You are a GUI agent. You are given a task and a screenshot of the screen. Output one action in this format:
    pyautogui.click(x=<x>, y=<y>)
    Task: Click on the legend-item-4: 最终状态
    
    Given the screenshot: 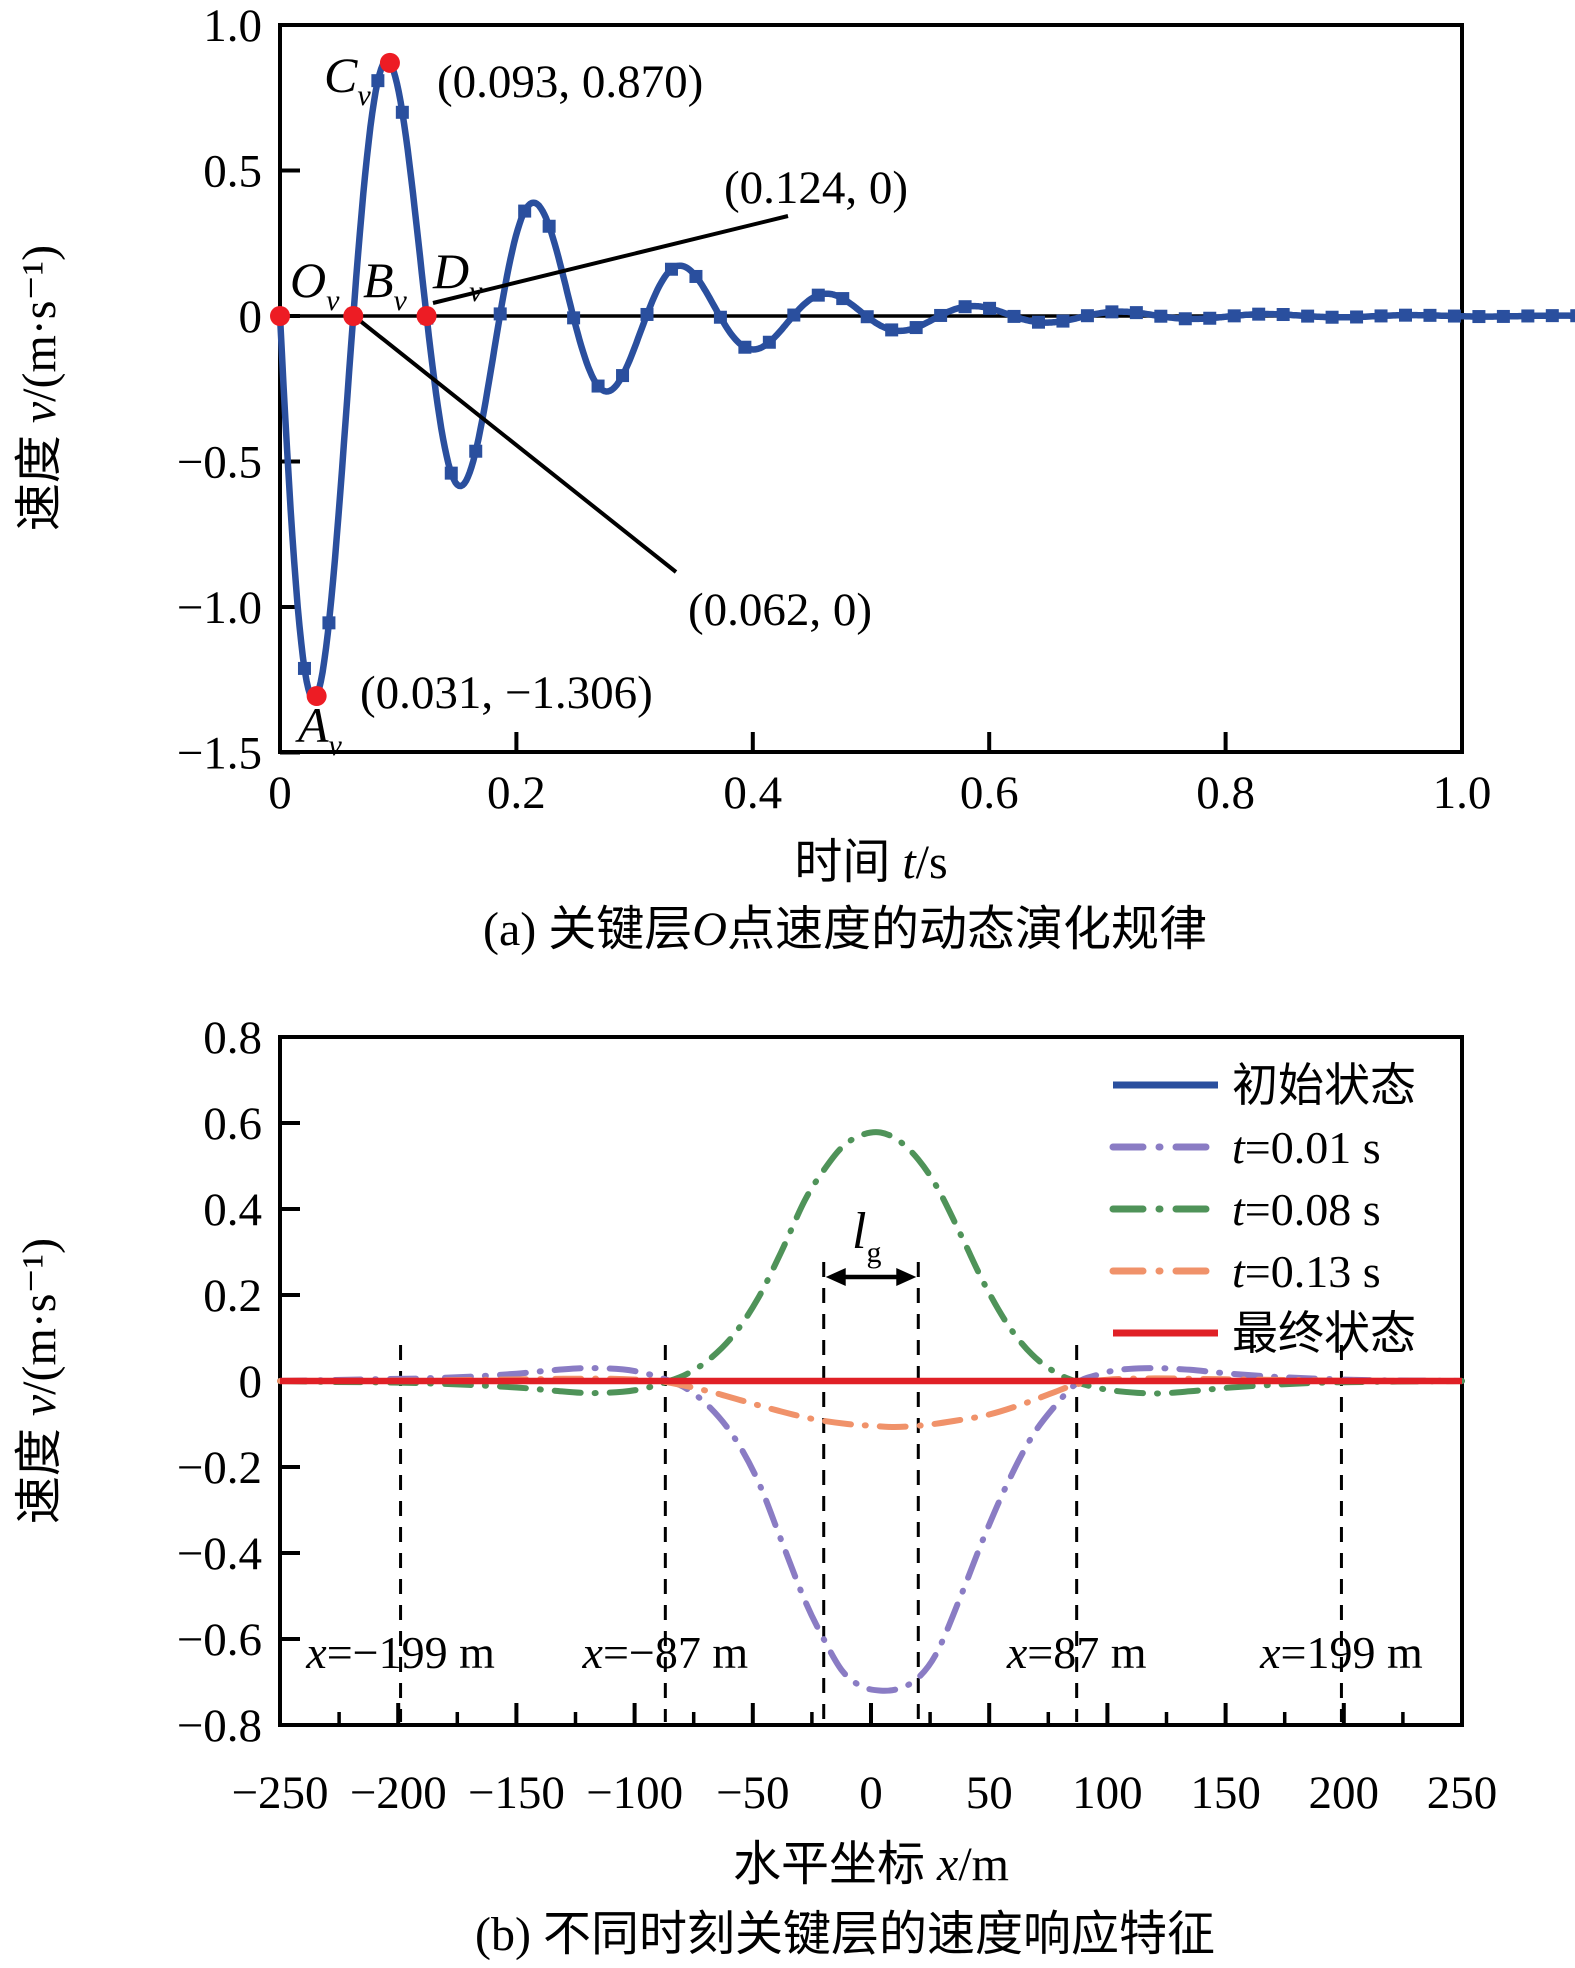 What is the action you would take?
    pyautogui.click(x=1264, y=1333)
    